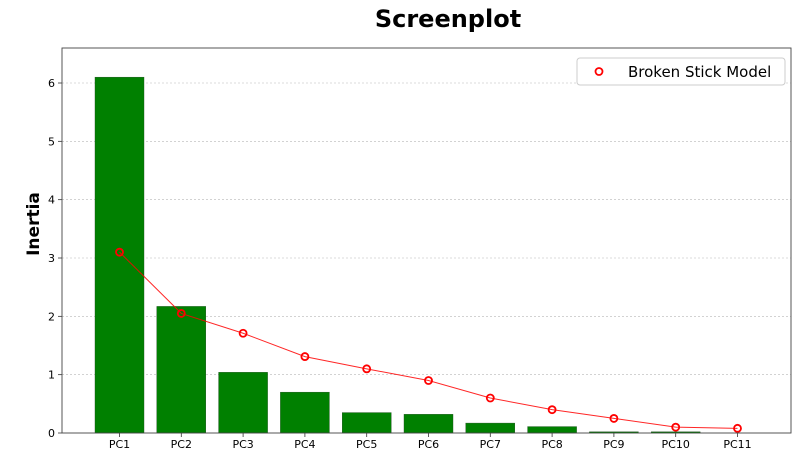 The width and height of the screenshot is (811, 457). I want to click on x-tick-label: PC5, so click(366, 444).